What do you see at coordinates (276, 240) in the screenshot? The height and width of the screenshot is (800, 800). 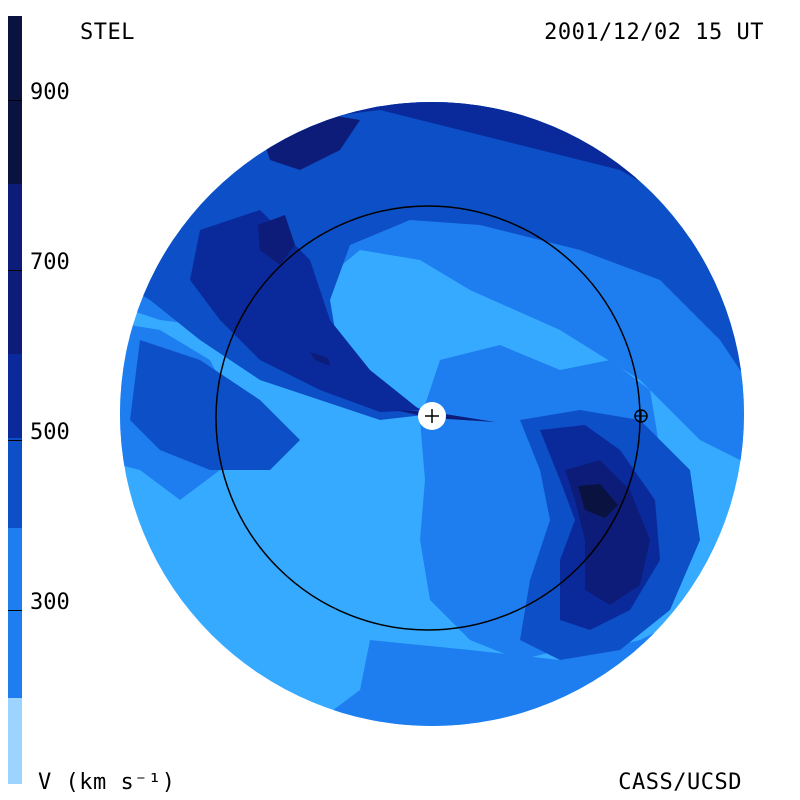 I see `region-v700-patch` at bounding box center [276, 240].